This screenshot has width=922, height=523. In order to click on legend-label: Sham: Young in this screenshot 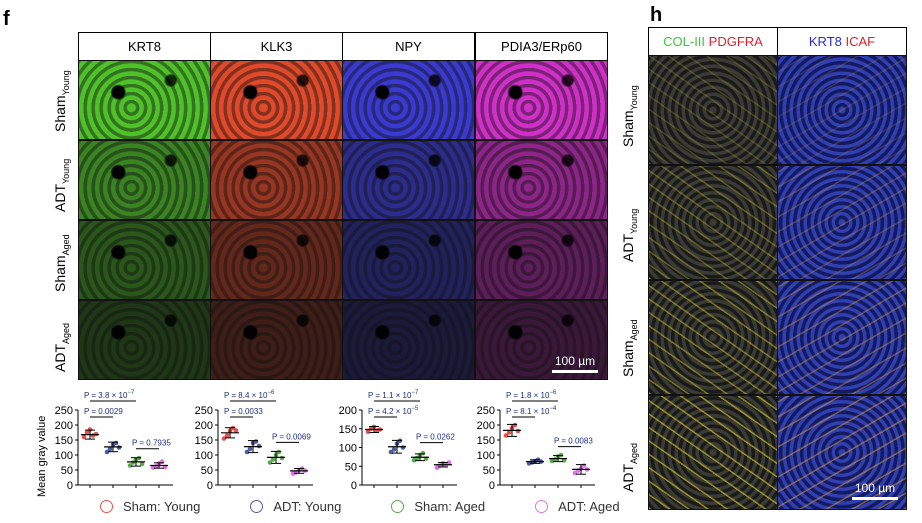, I will do `click(162, 506)`.